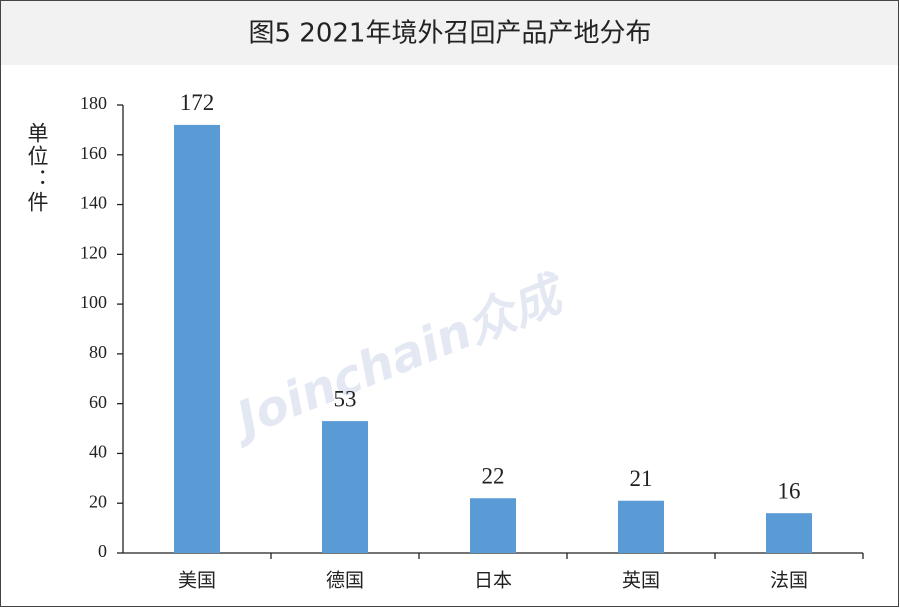 This screenshot has height=608, width=900. I want to click on value-label: 22, so click(493, 476).